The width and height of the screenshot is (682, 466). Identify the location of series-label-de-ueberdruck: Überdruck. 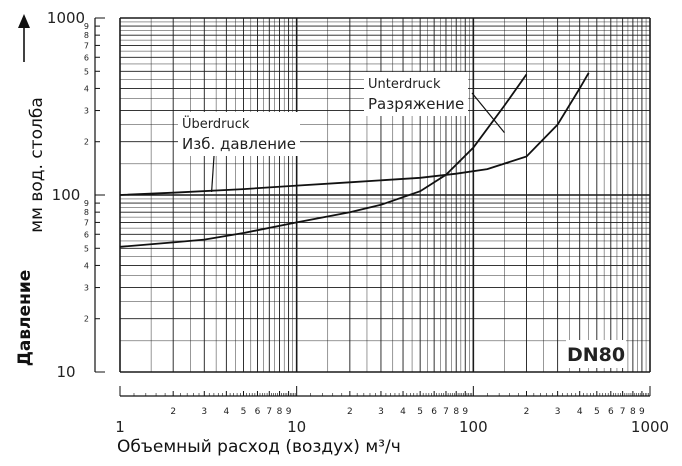
(216, 123).